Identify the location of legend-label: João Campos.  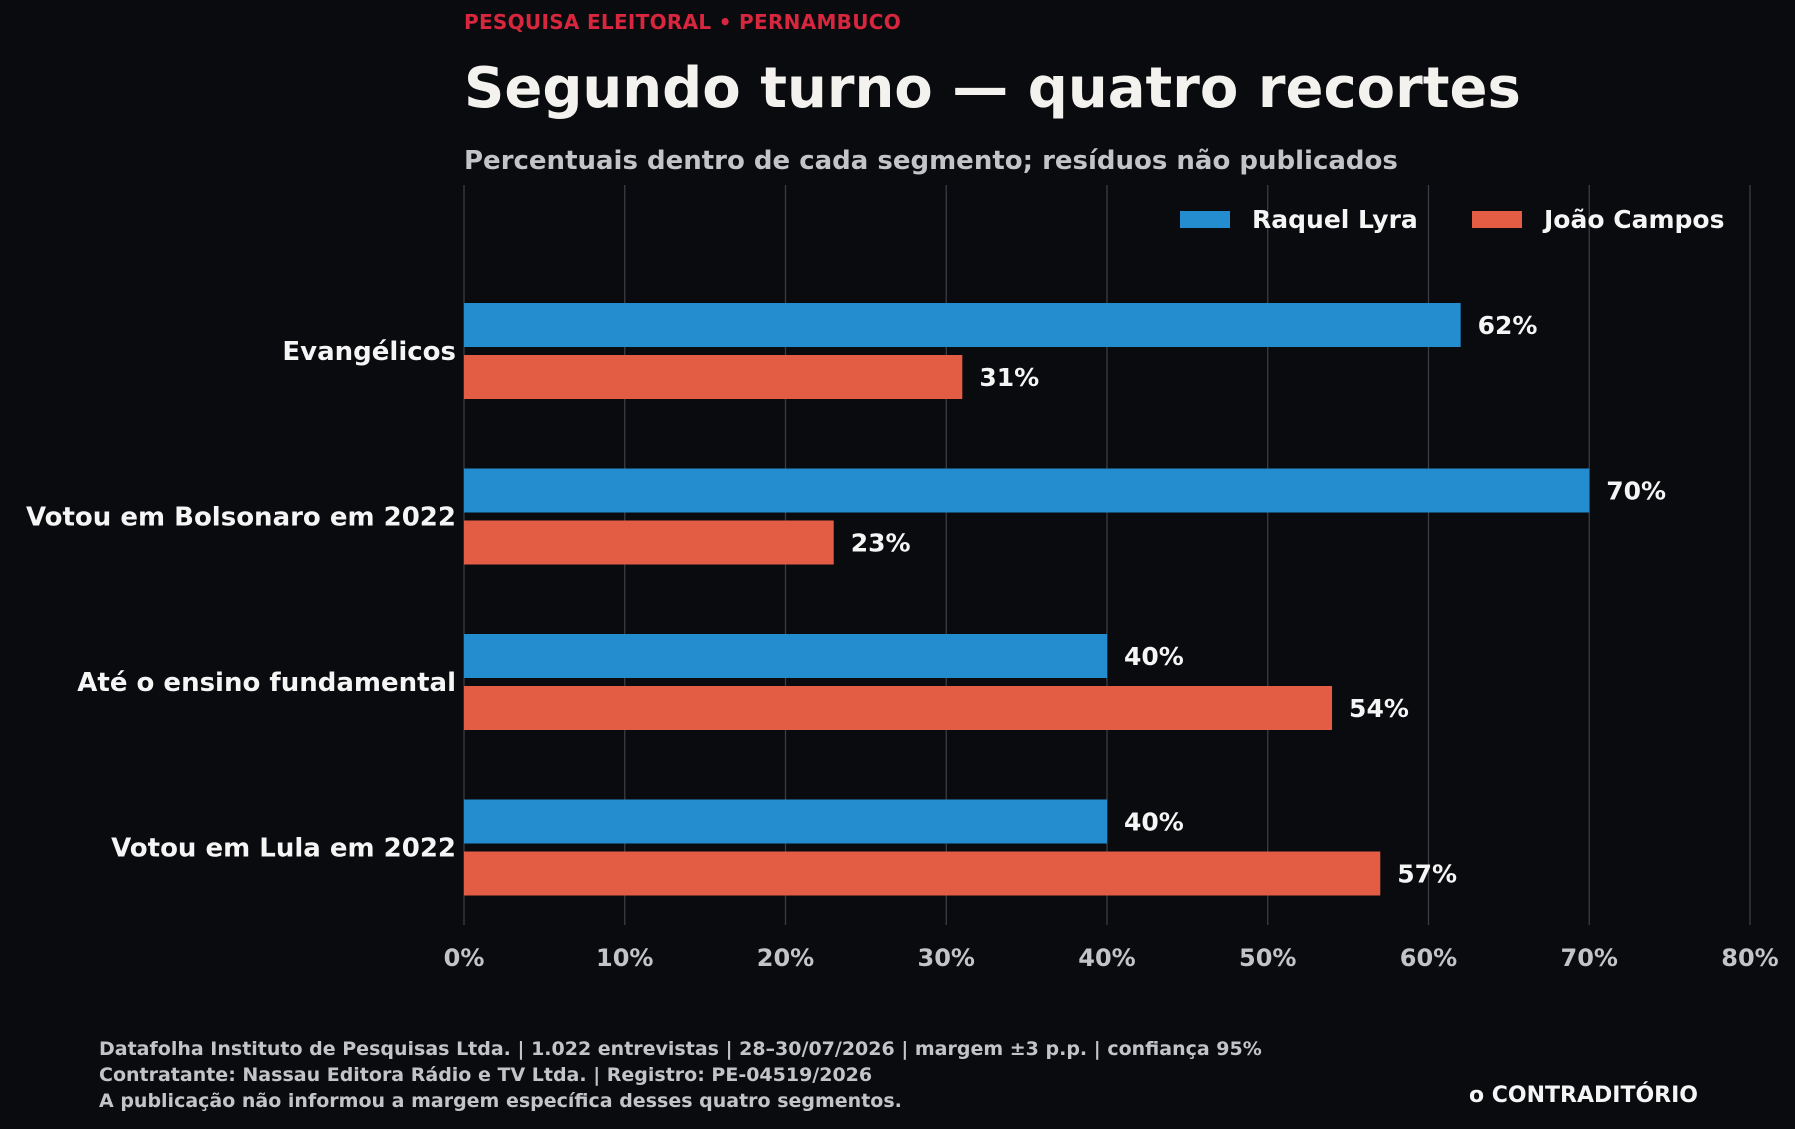
(1633, 219).